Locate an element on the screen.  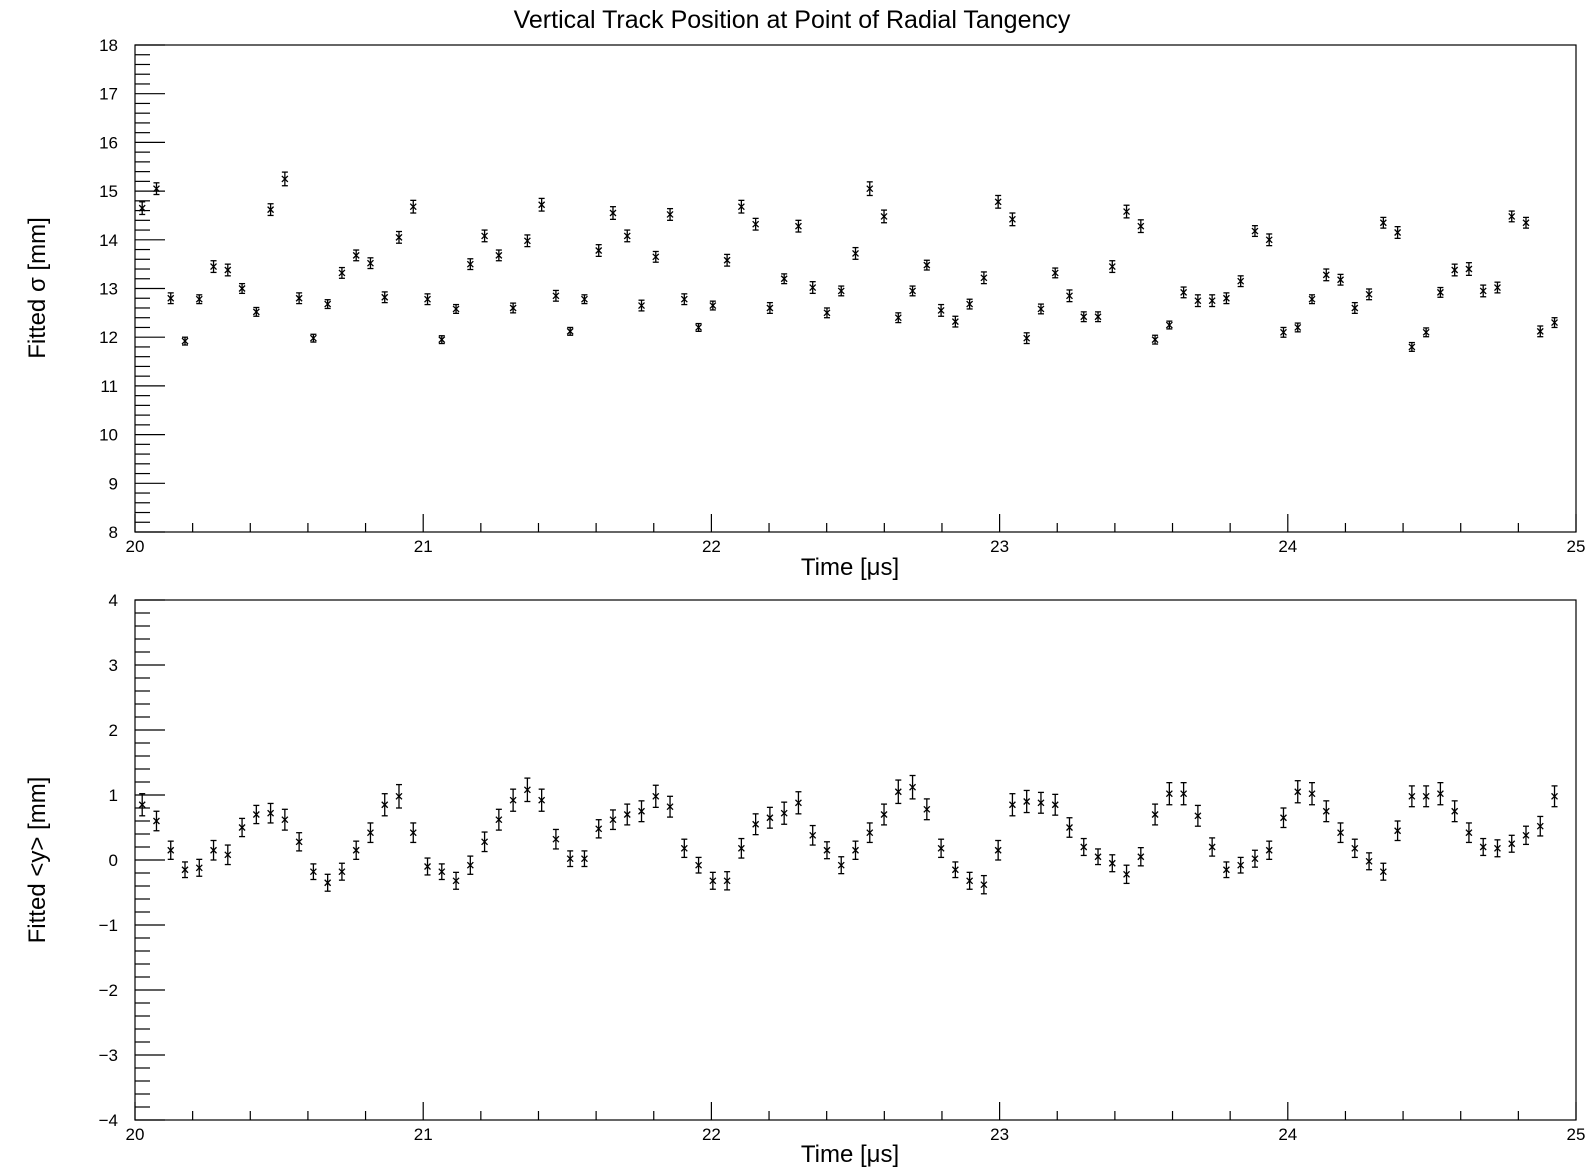
sigma-x-tick-label: 25 is located at coordinates (1576, 546).